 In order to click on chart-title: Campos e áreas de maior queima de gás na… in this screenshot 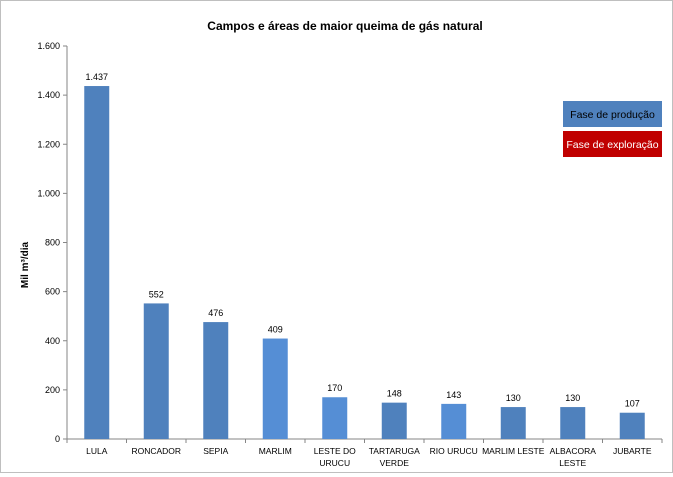, I will do `click(344, 26)`.